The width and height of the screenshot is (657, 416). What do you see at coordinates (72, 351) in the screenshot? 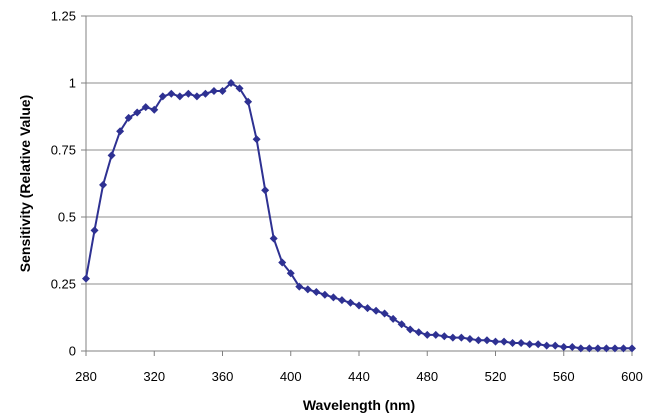
I see `y-tick-label: 0` at bounding box center [72, 351].